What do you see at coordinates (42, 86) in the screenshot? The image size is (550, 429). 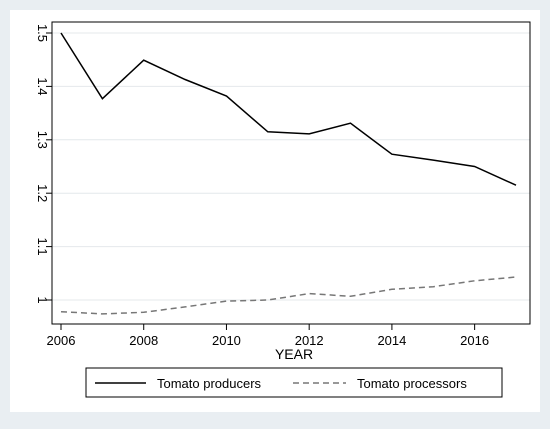 I see `y-tick-label: 1.4` at bounding box center [42, 86].